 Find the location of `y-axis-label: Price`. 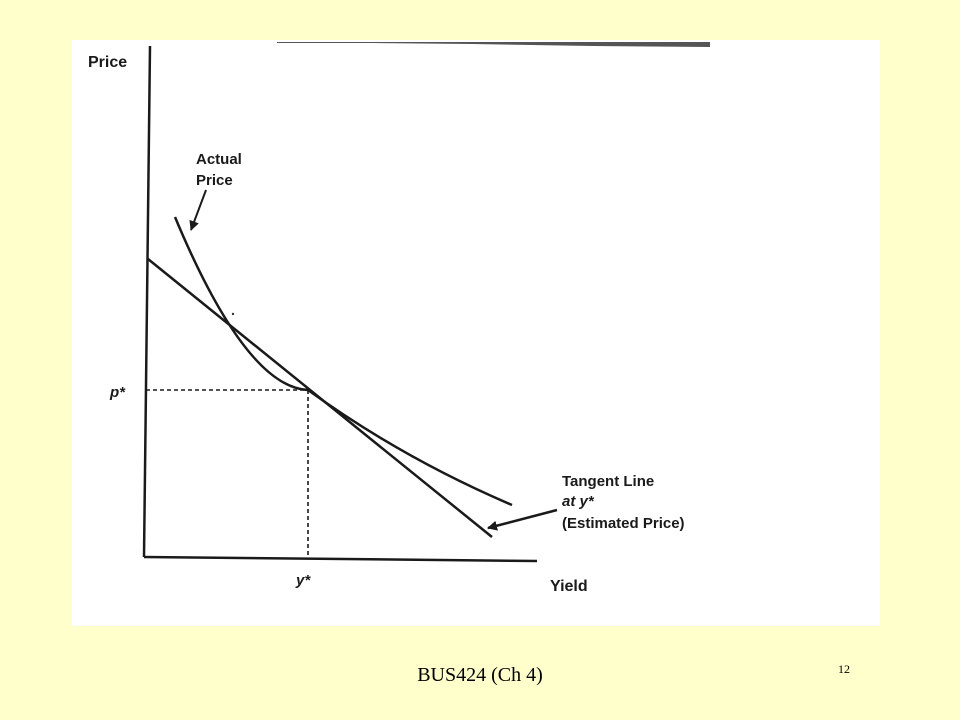

y-axis-label: Price is located at coordinates (107, 62).